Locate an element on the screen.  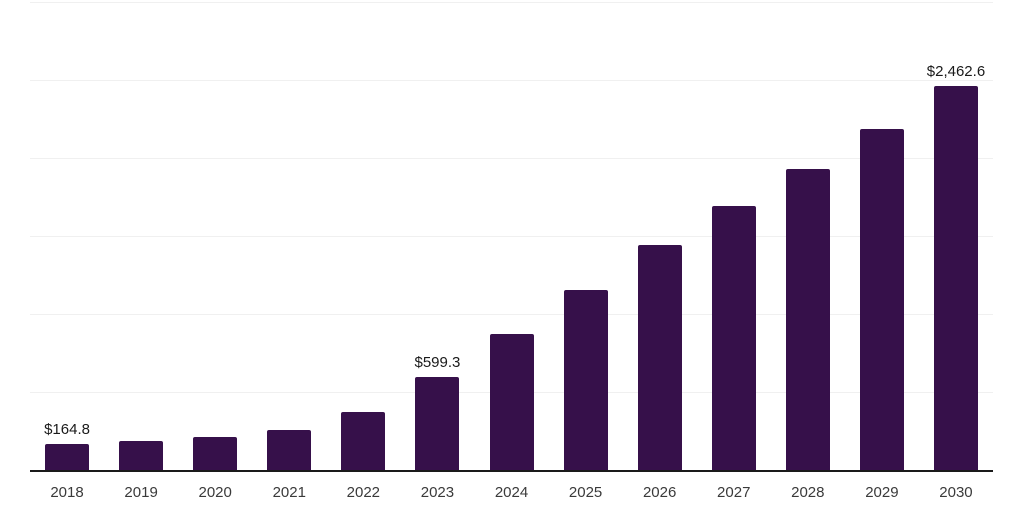
bar-slot-2021 is located at coordinates (289, 236).